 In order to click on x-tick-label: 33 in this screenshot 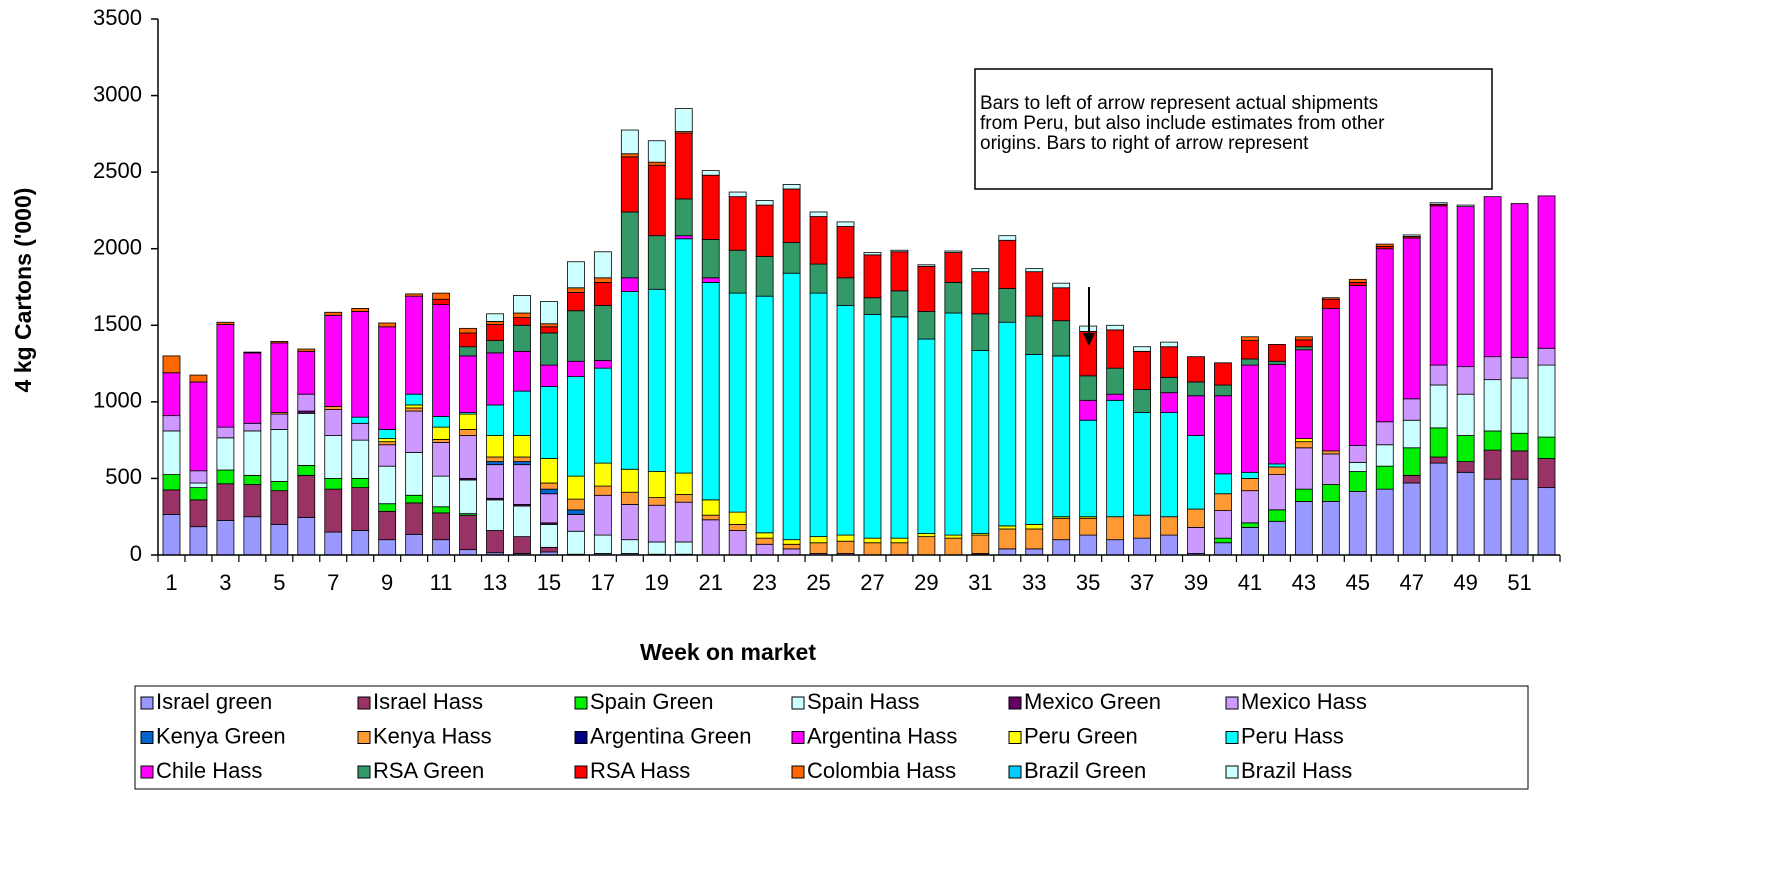, I will do `click(1034, 582)`.